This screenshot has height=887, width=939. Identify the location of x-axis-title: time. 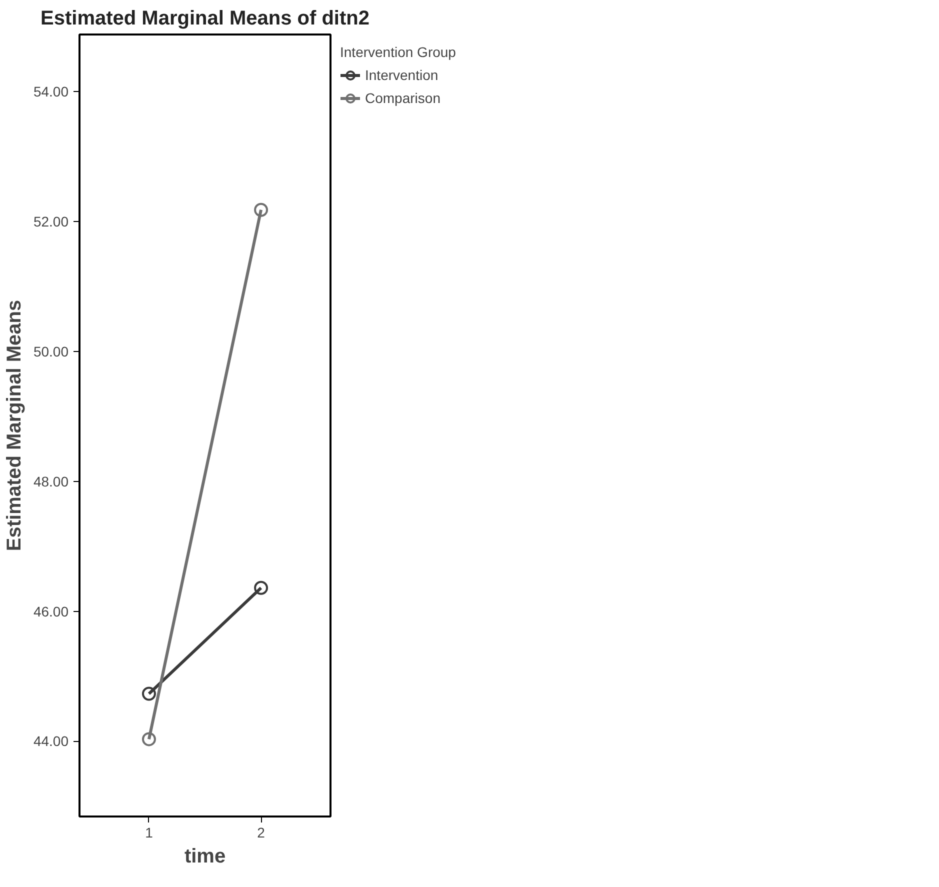
(205, 857).